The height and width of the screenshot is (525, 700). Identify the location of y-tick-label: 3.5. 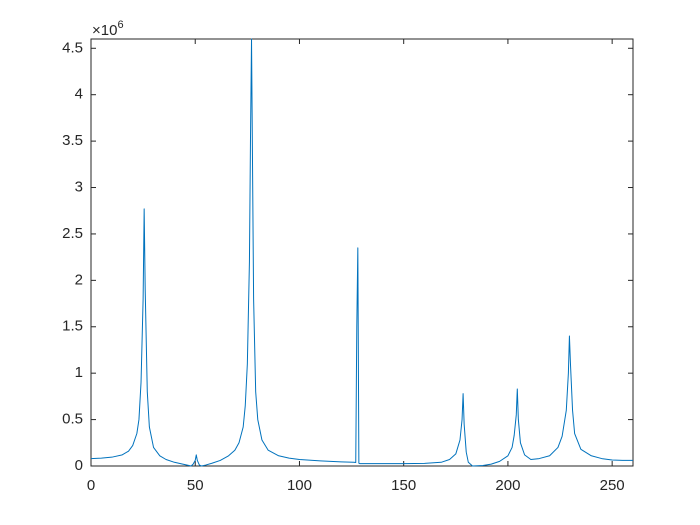
(72, 140).